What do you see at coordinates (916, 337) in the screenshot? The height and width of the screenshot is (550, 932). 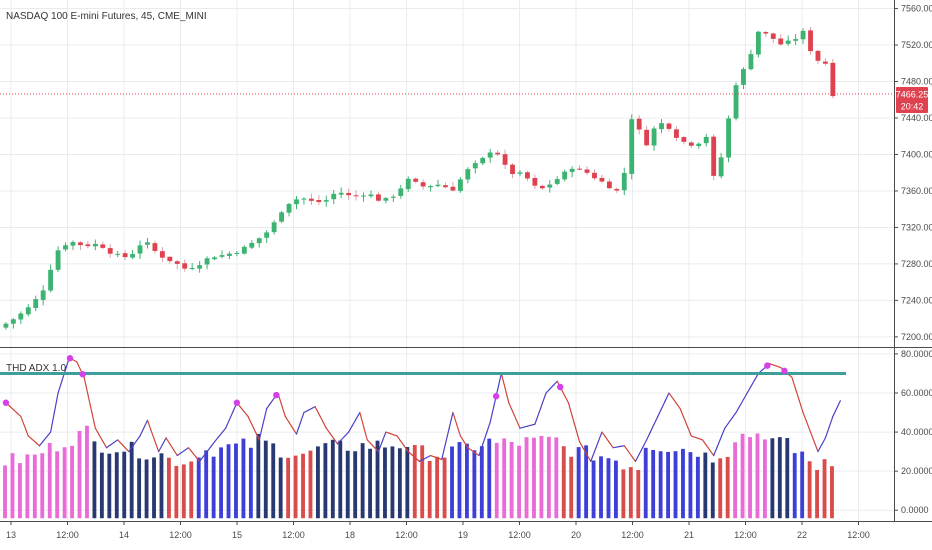 I see `price-tick-label: 7200.00` at bounding box center [916, 337].